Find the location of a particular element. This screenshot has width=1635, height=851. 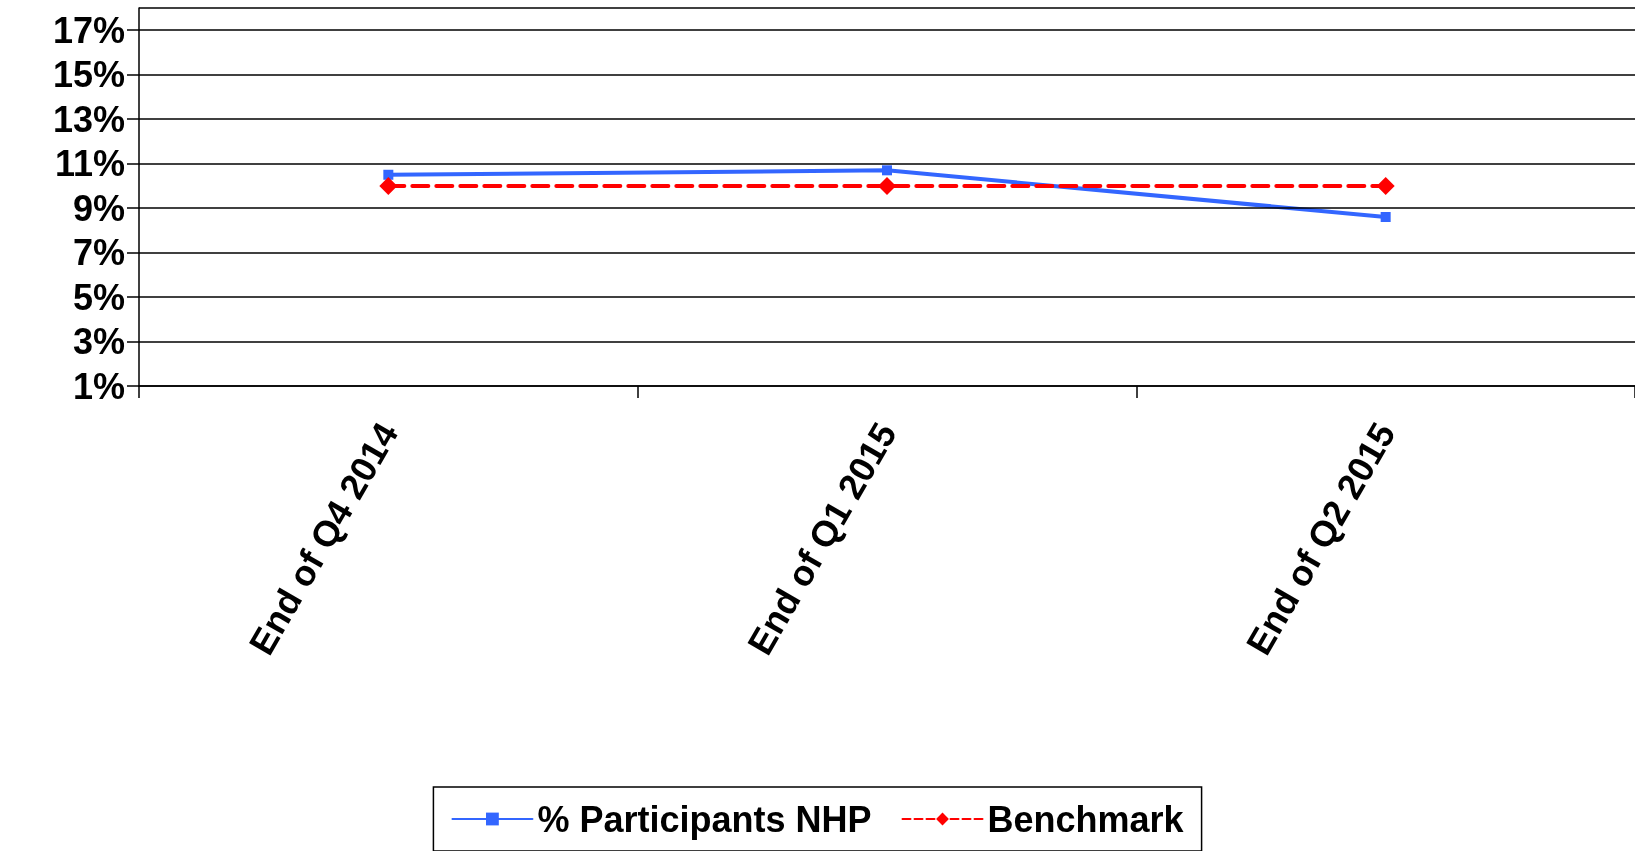

y-tick-label: 5% is located at coordinates (98, 297).